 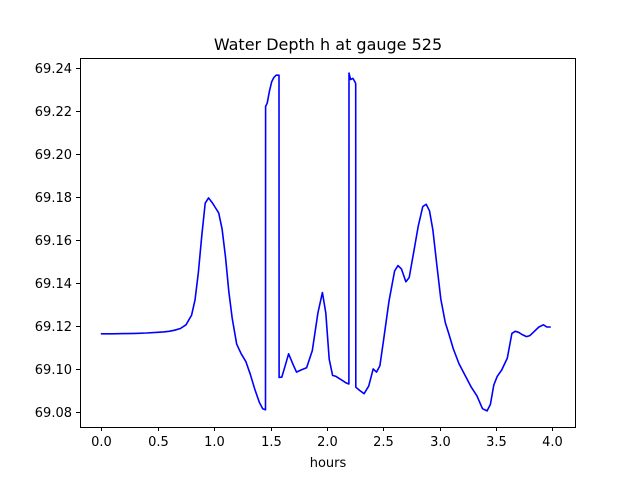 I want to click on y-tick-label: 69.08, so click(x=53, y=413).